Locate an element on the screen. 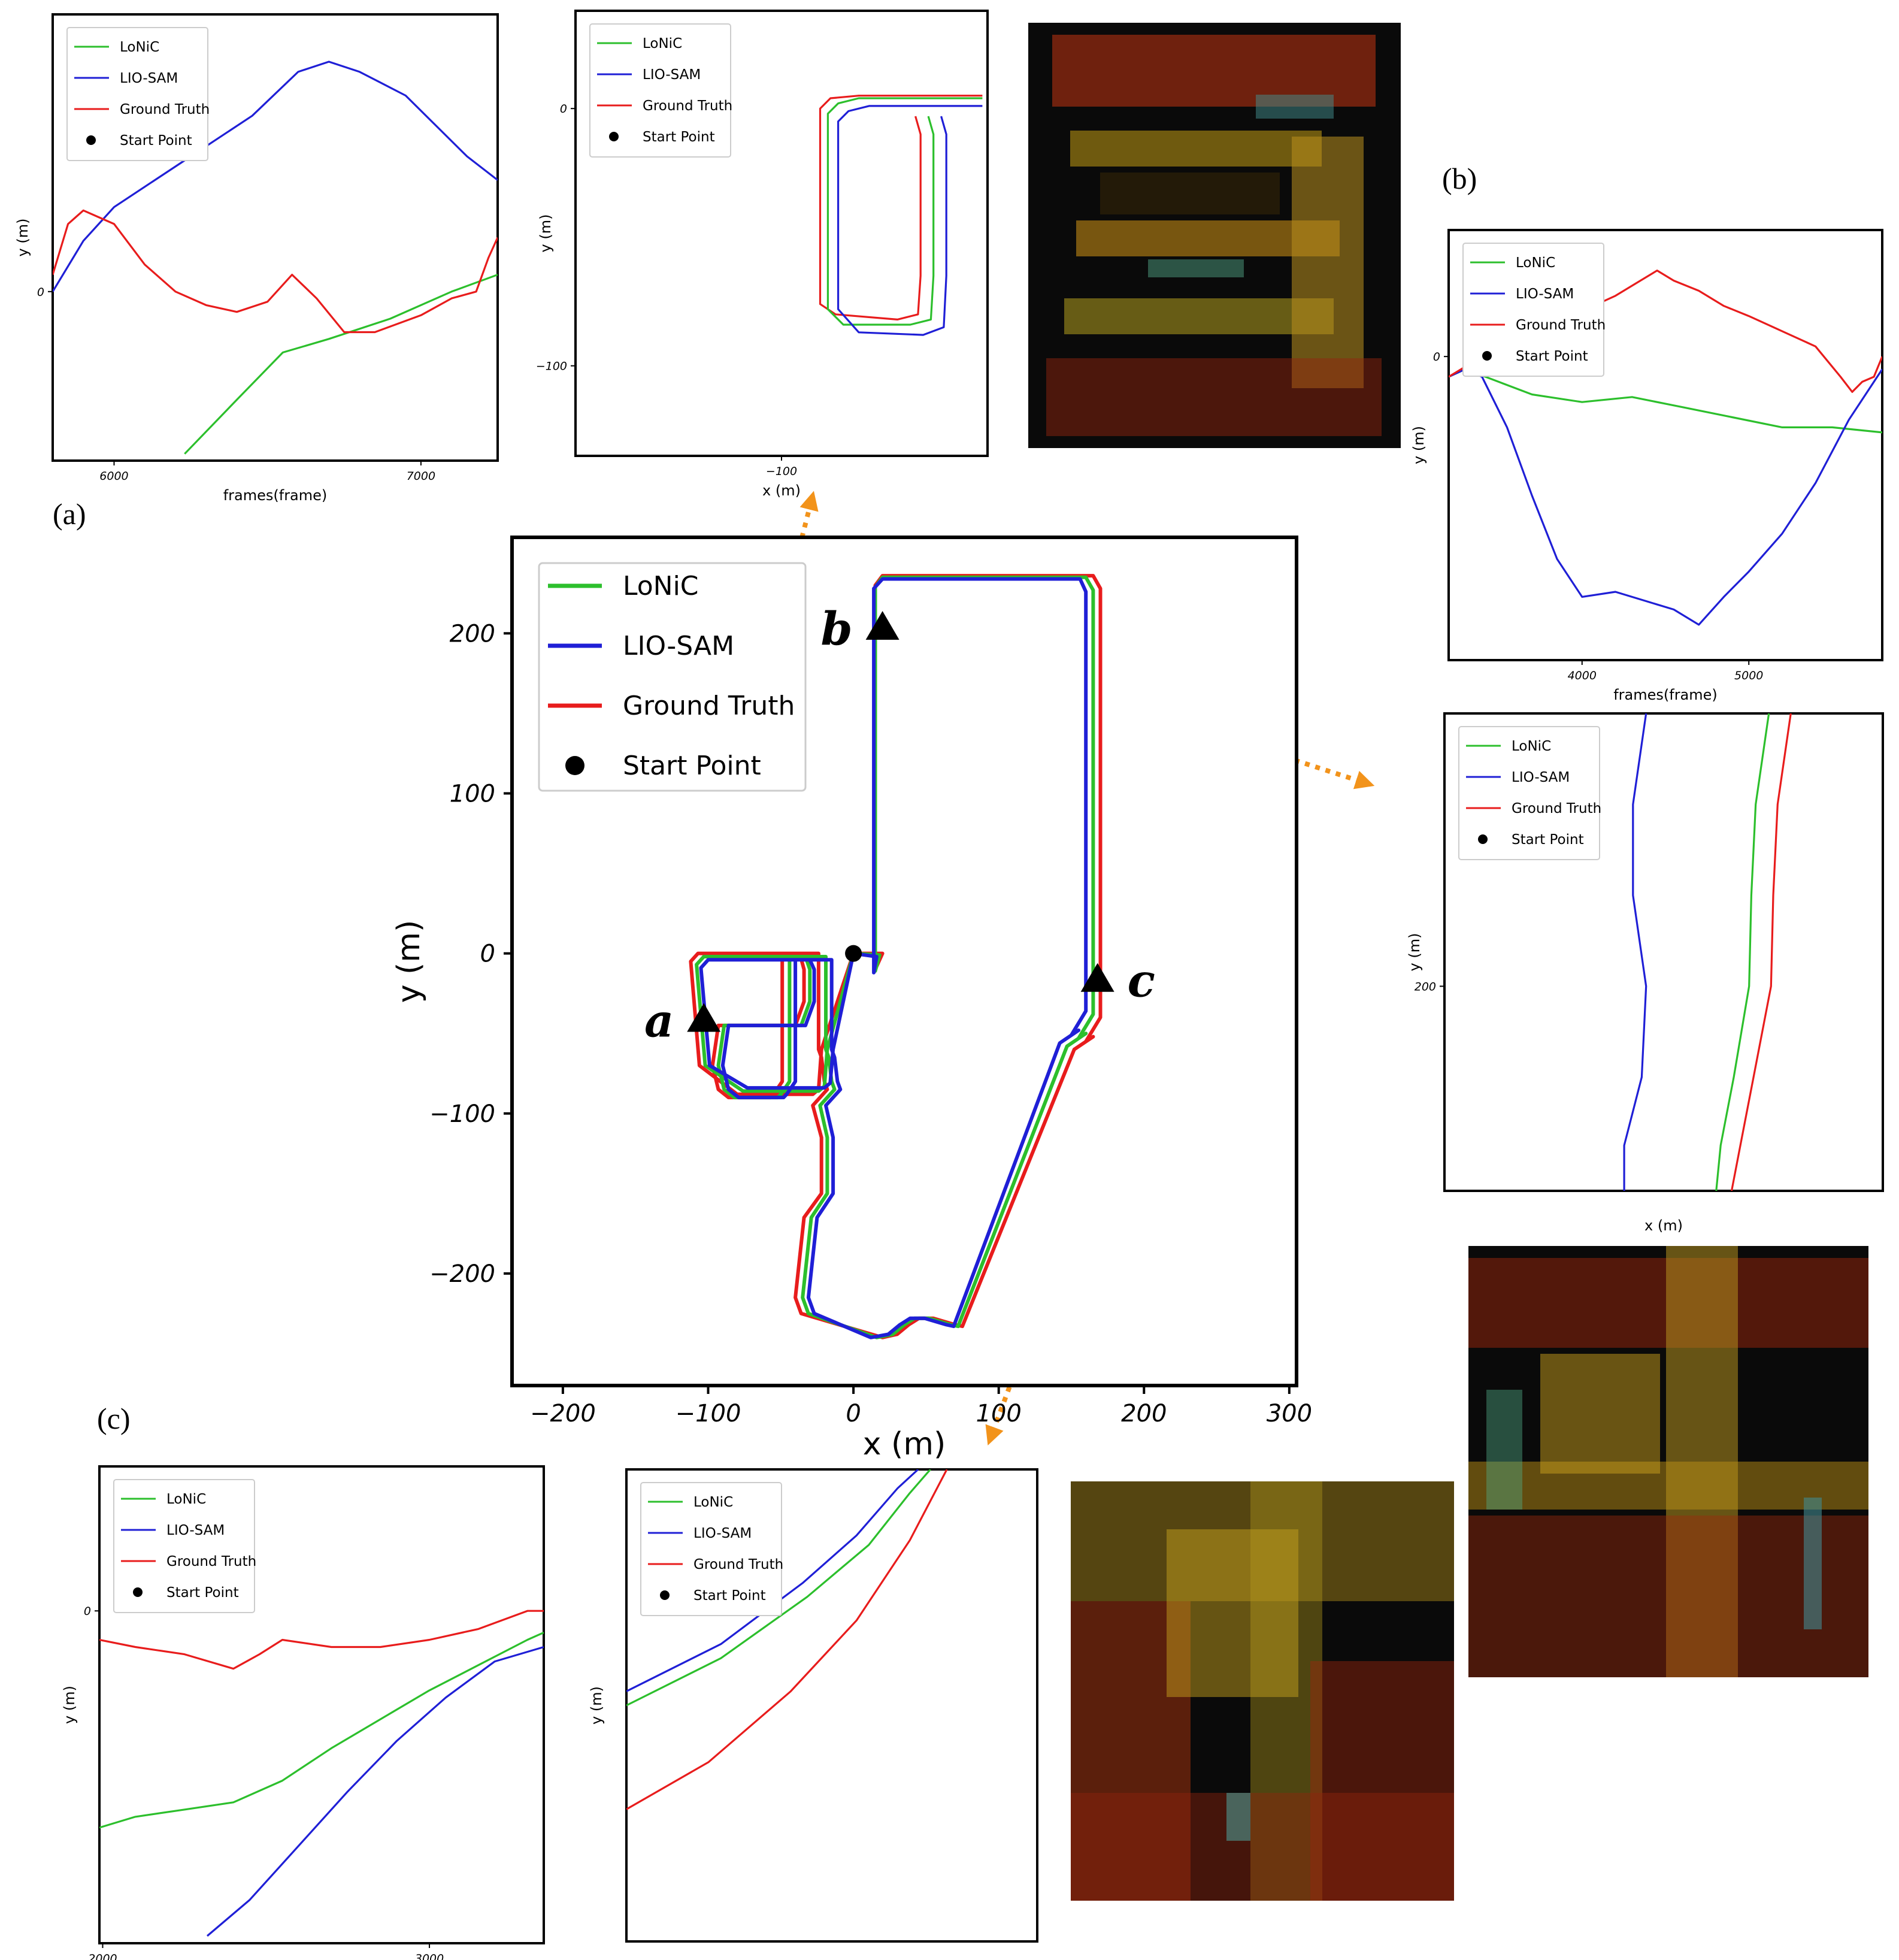 This screenshot has height=1960, width=1899. main-xlabel: x (m) is located at coordinates (904, 1444).